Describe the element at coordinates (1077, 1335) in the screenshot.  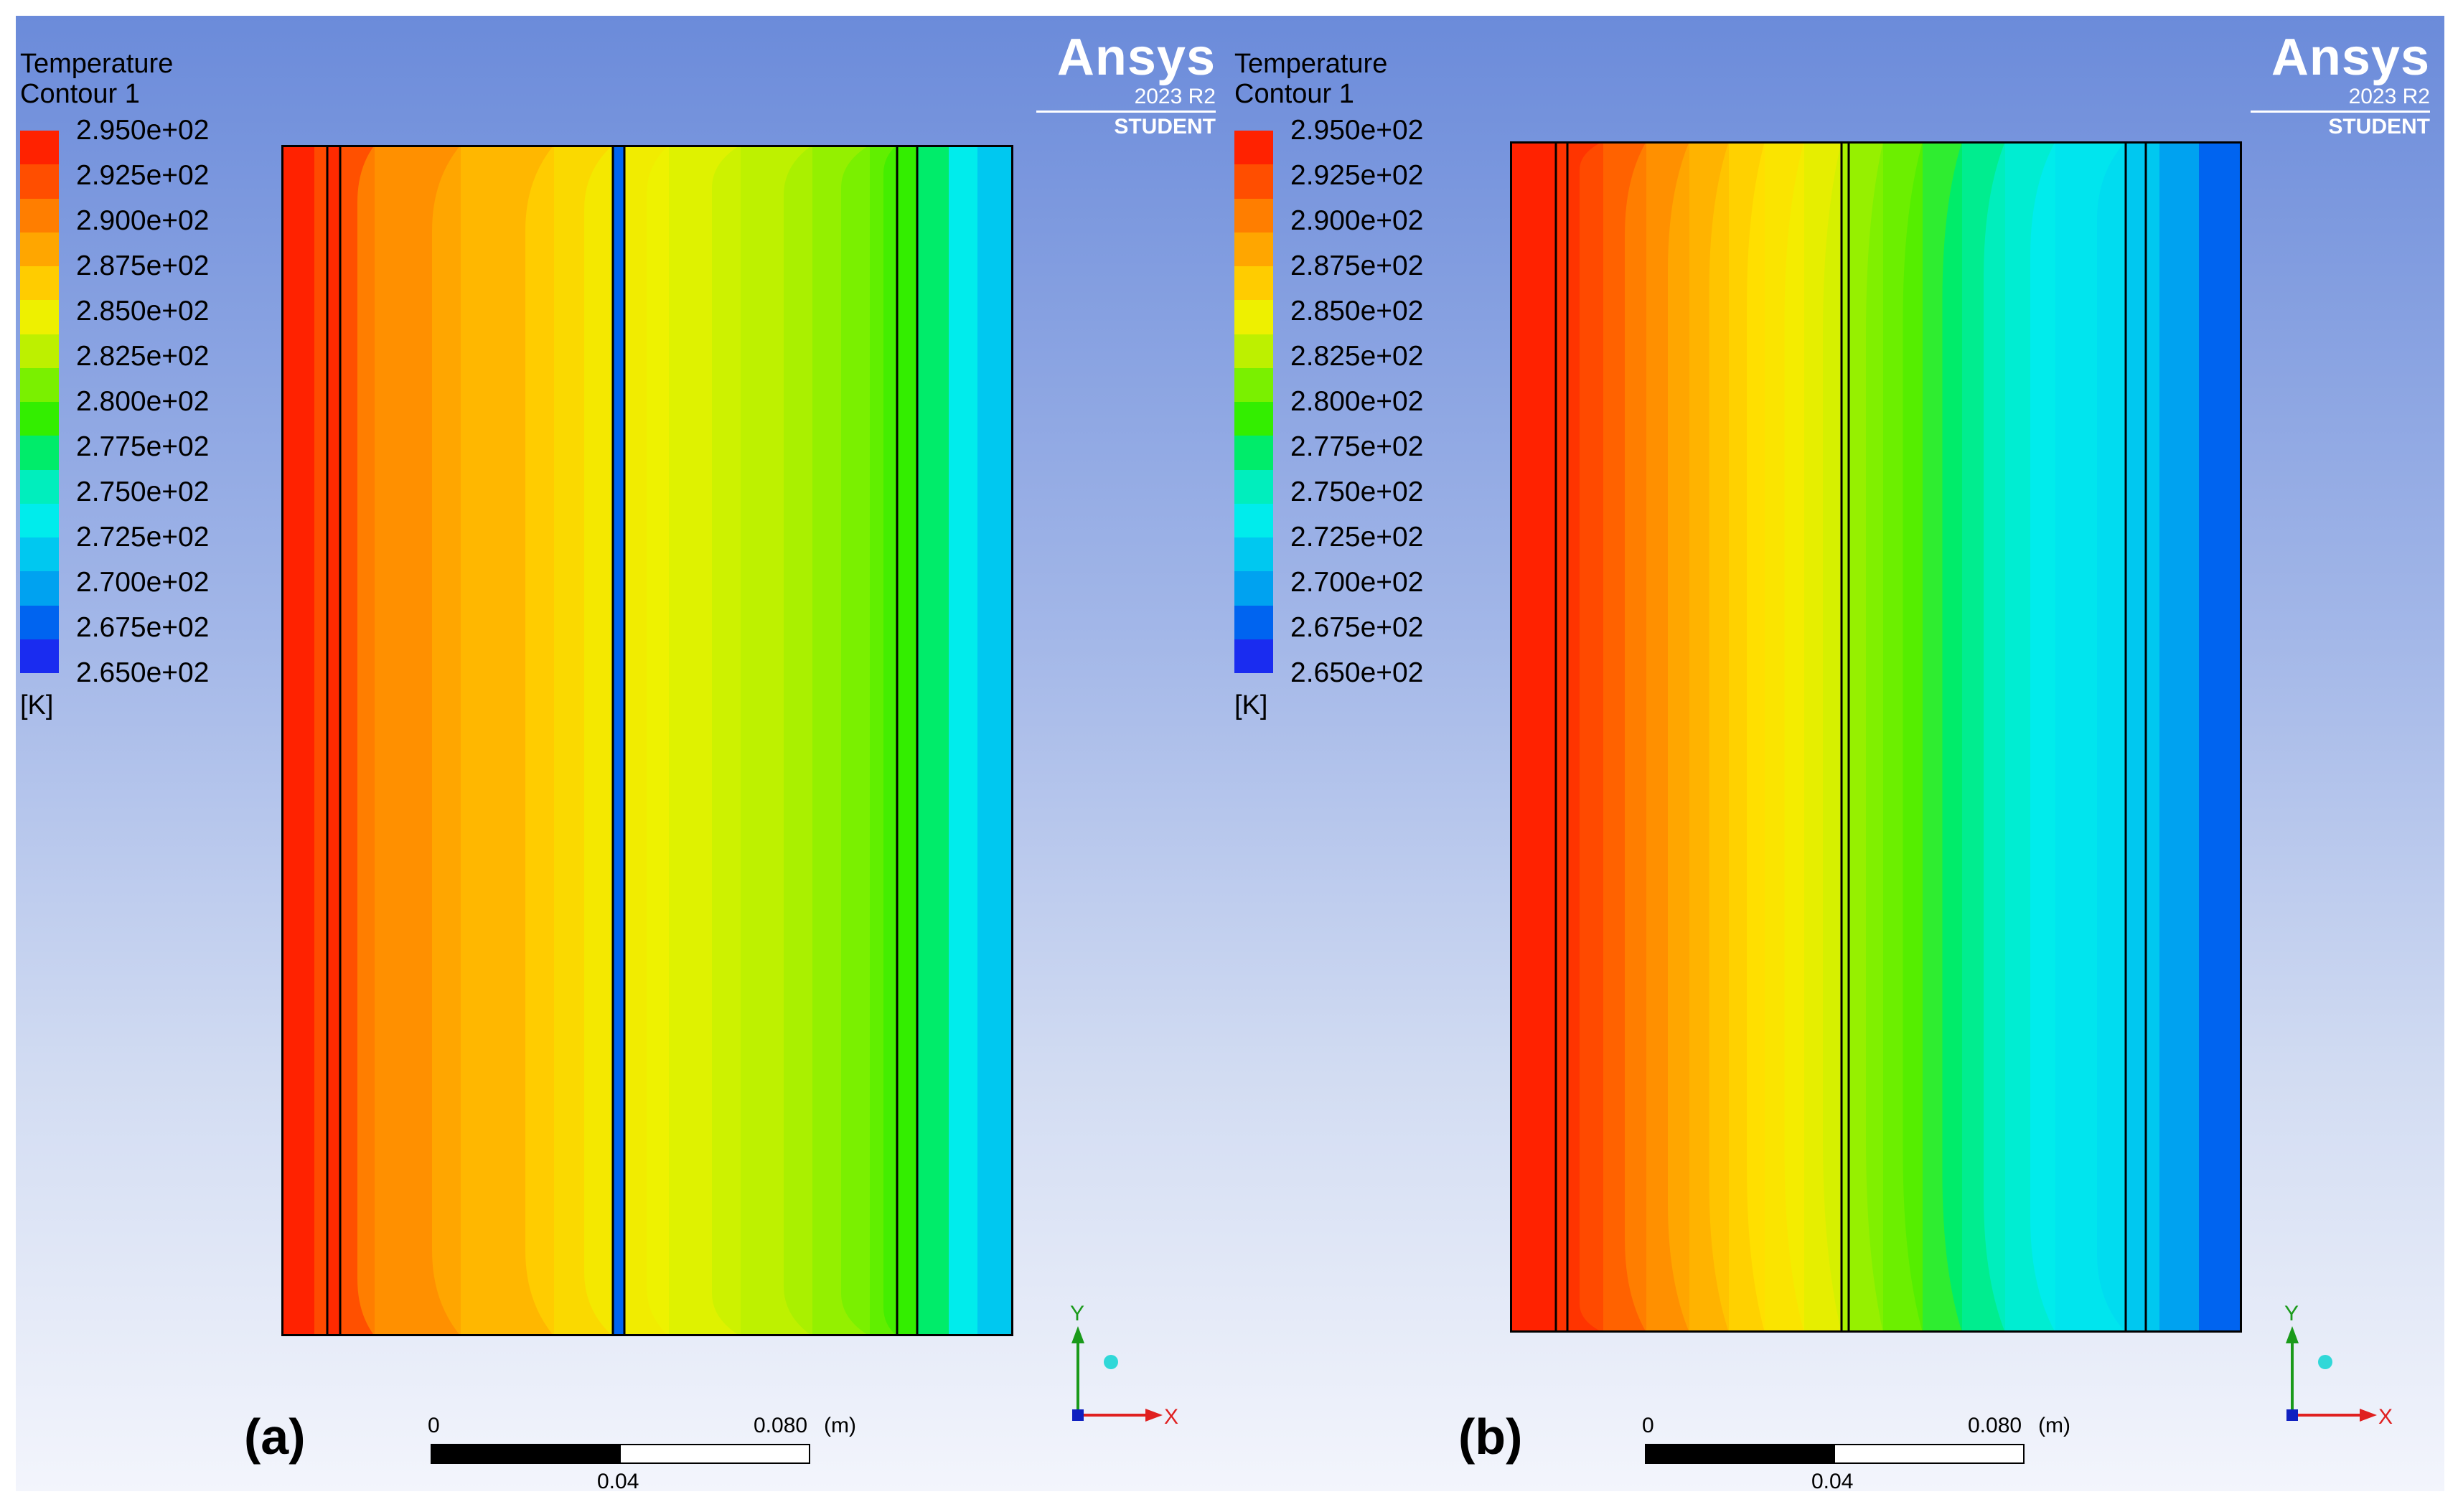
I see `y-axis-arrow-icon` at that location.